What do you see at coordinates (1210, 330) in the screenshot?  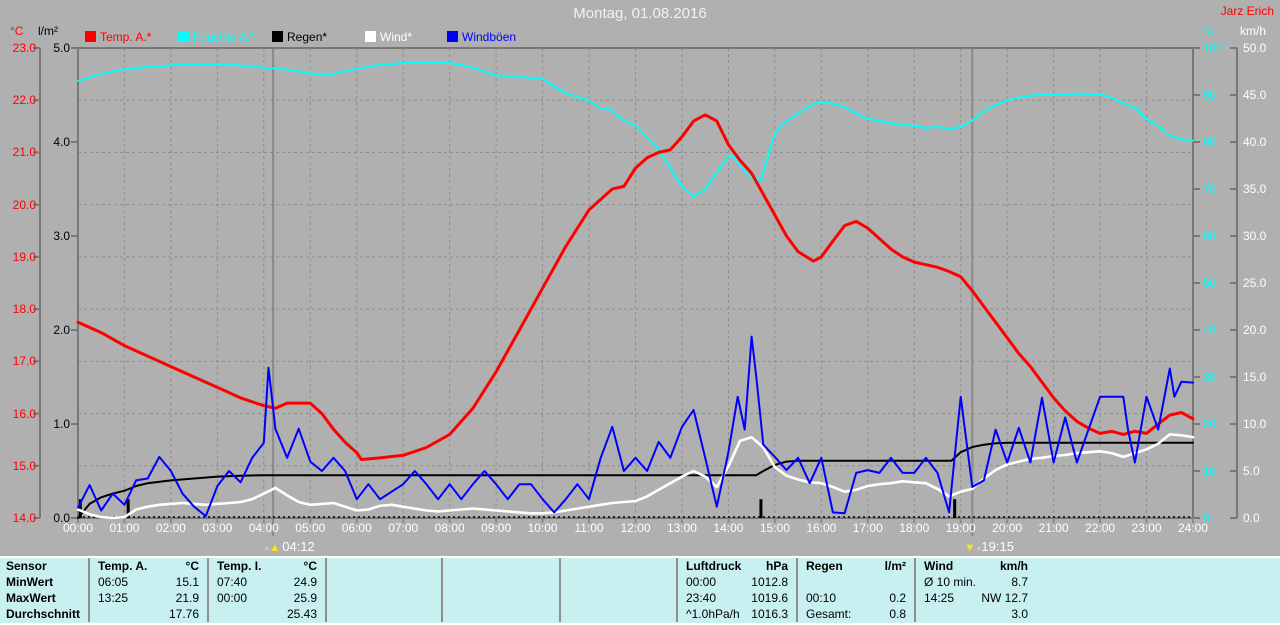 I see `ylab-hum-tick: 40` at bounding box center [1210, 330].